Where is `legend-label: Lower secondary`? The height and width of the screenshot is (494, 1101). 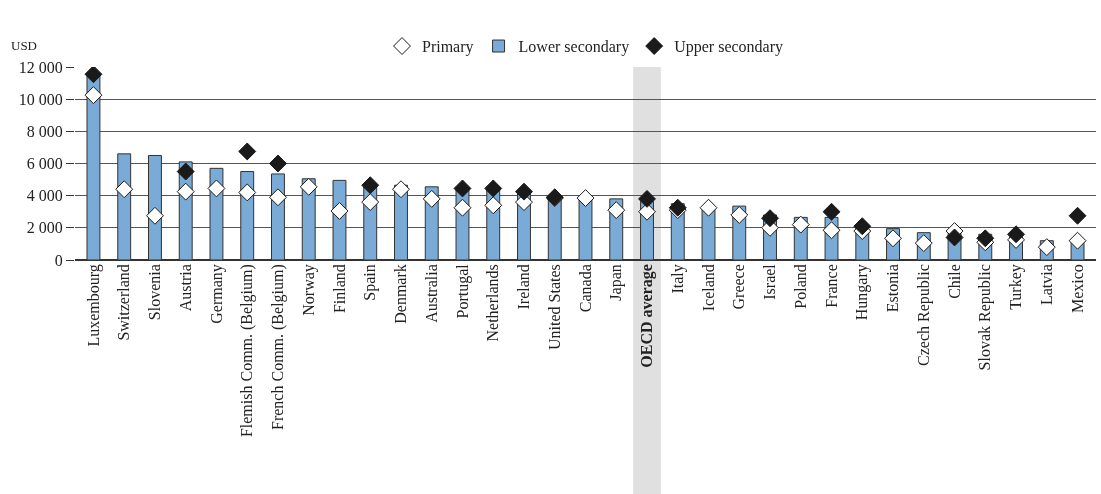
legend-label: Lower secondary is located at coordinates (574, 47).